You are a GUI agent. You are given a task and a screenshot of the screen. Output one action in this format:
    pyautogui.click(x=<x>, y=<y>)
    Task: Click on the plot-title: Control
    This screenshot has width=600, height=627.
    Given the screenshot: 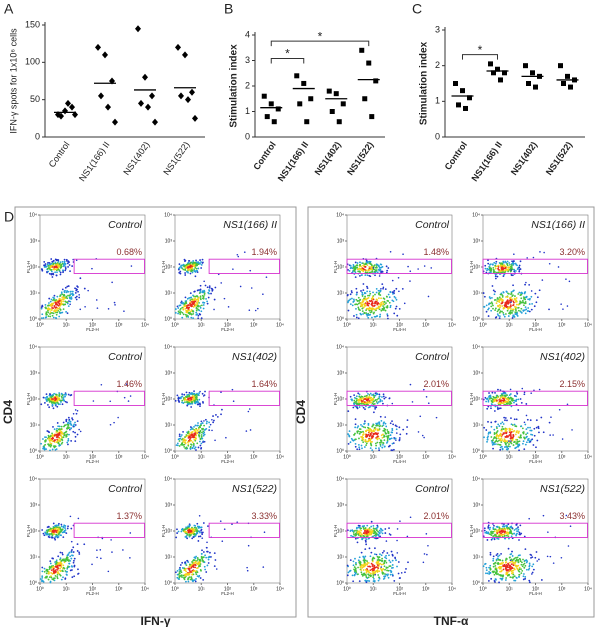 What is the action you would take?
    pyautogui.click(x=125, y=489)
    